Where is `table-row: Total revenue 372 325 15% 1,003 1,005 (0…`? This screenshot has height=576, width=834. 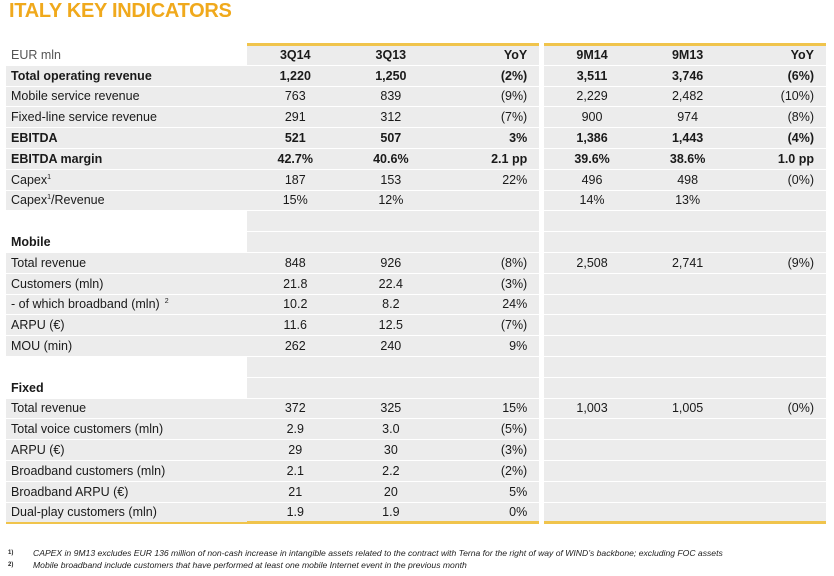 table-row: Total revenue 372 325 15% 1,003 1,005 (0… is located at coordinates (416, 409).